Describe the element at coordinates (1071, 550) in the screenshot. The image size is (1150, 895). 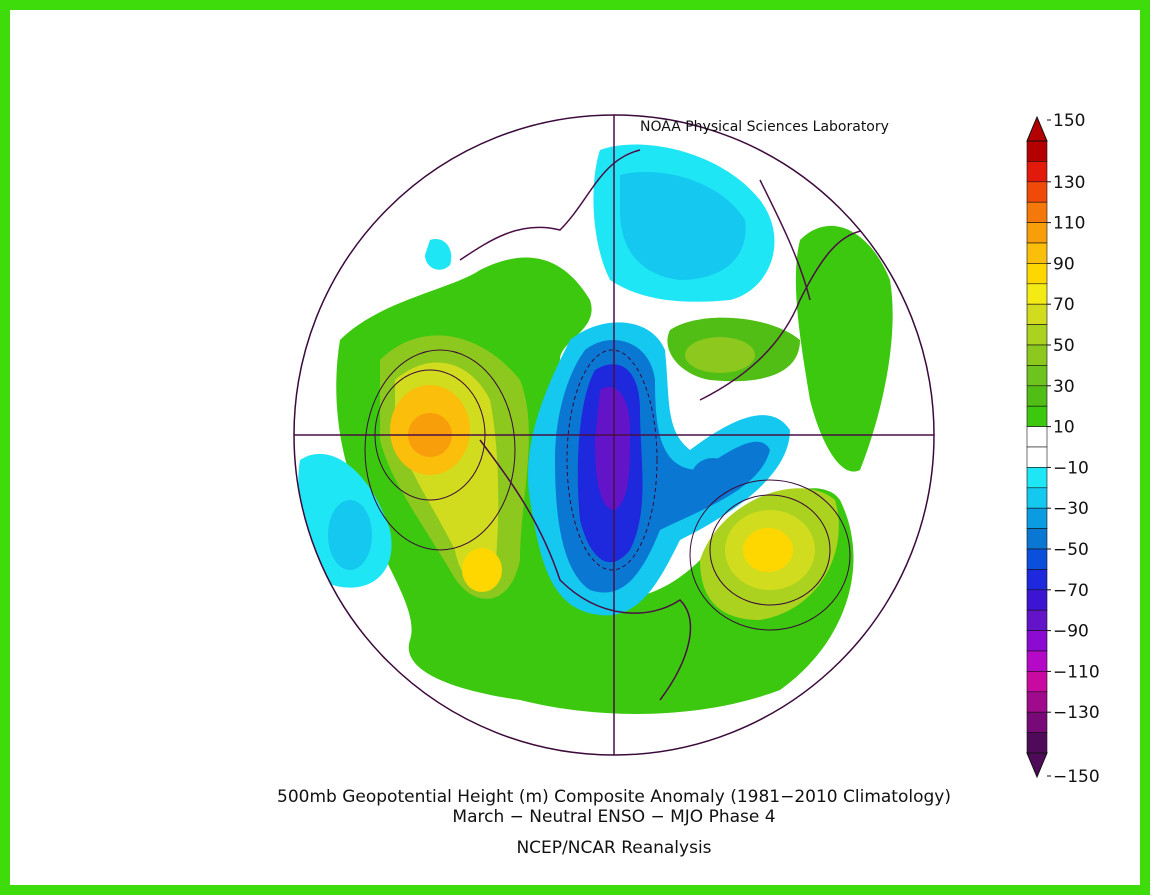
I see `colorbar-tick-label: −50` at that location.